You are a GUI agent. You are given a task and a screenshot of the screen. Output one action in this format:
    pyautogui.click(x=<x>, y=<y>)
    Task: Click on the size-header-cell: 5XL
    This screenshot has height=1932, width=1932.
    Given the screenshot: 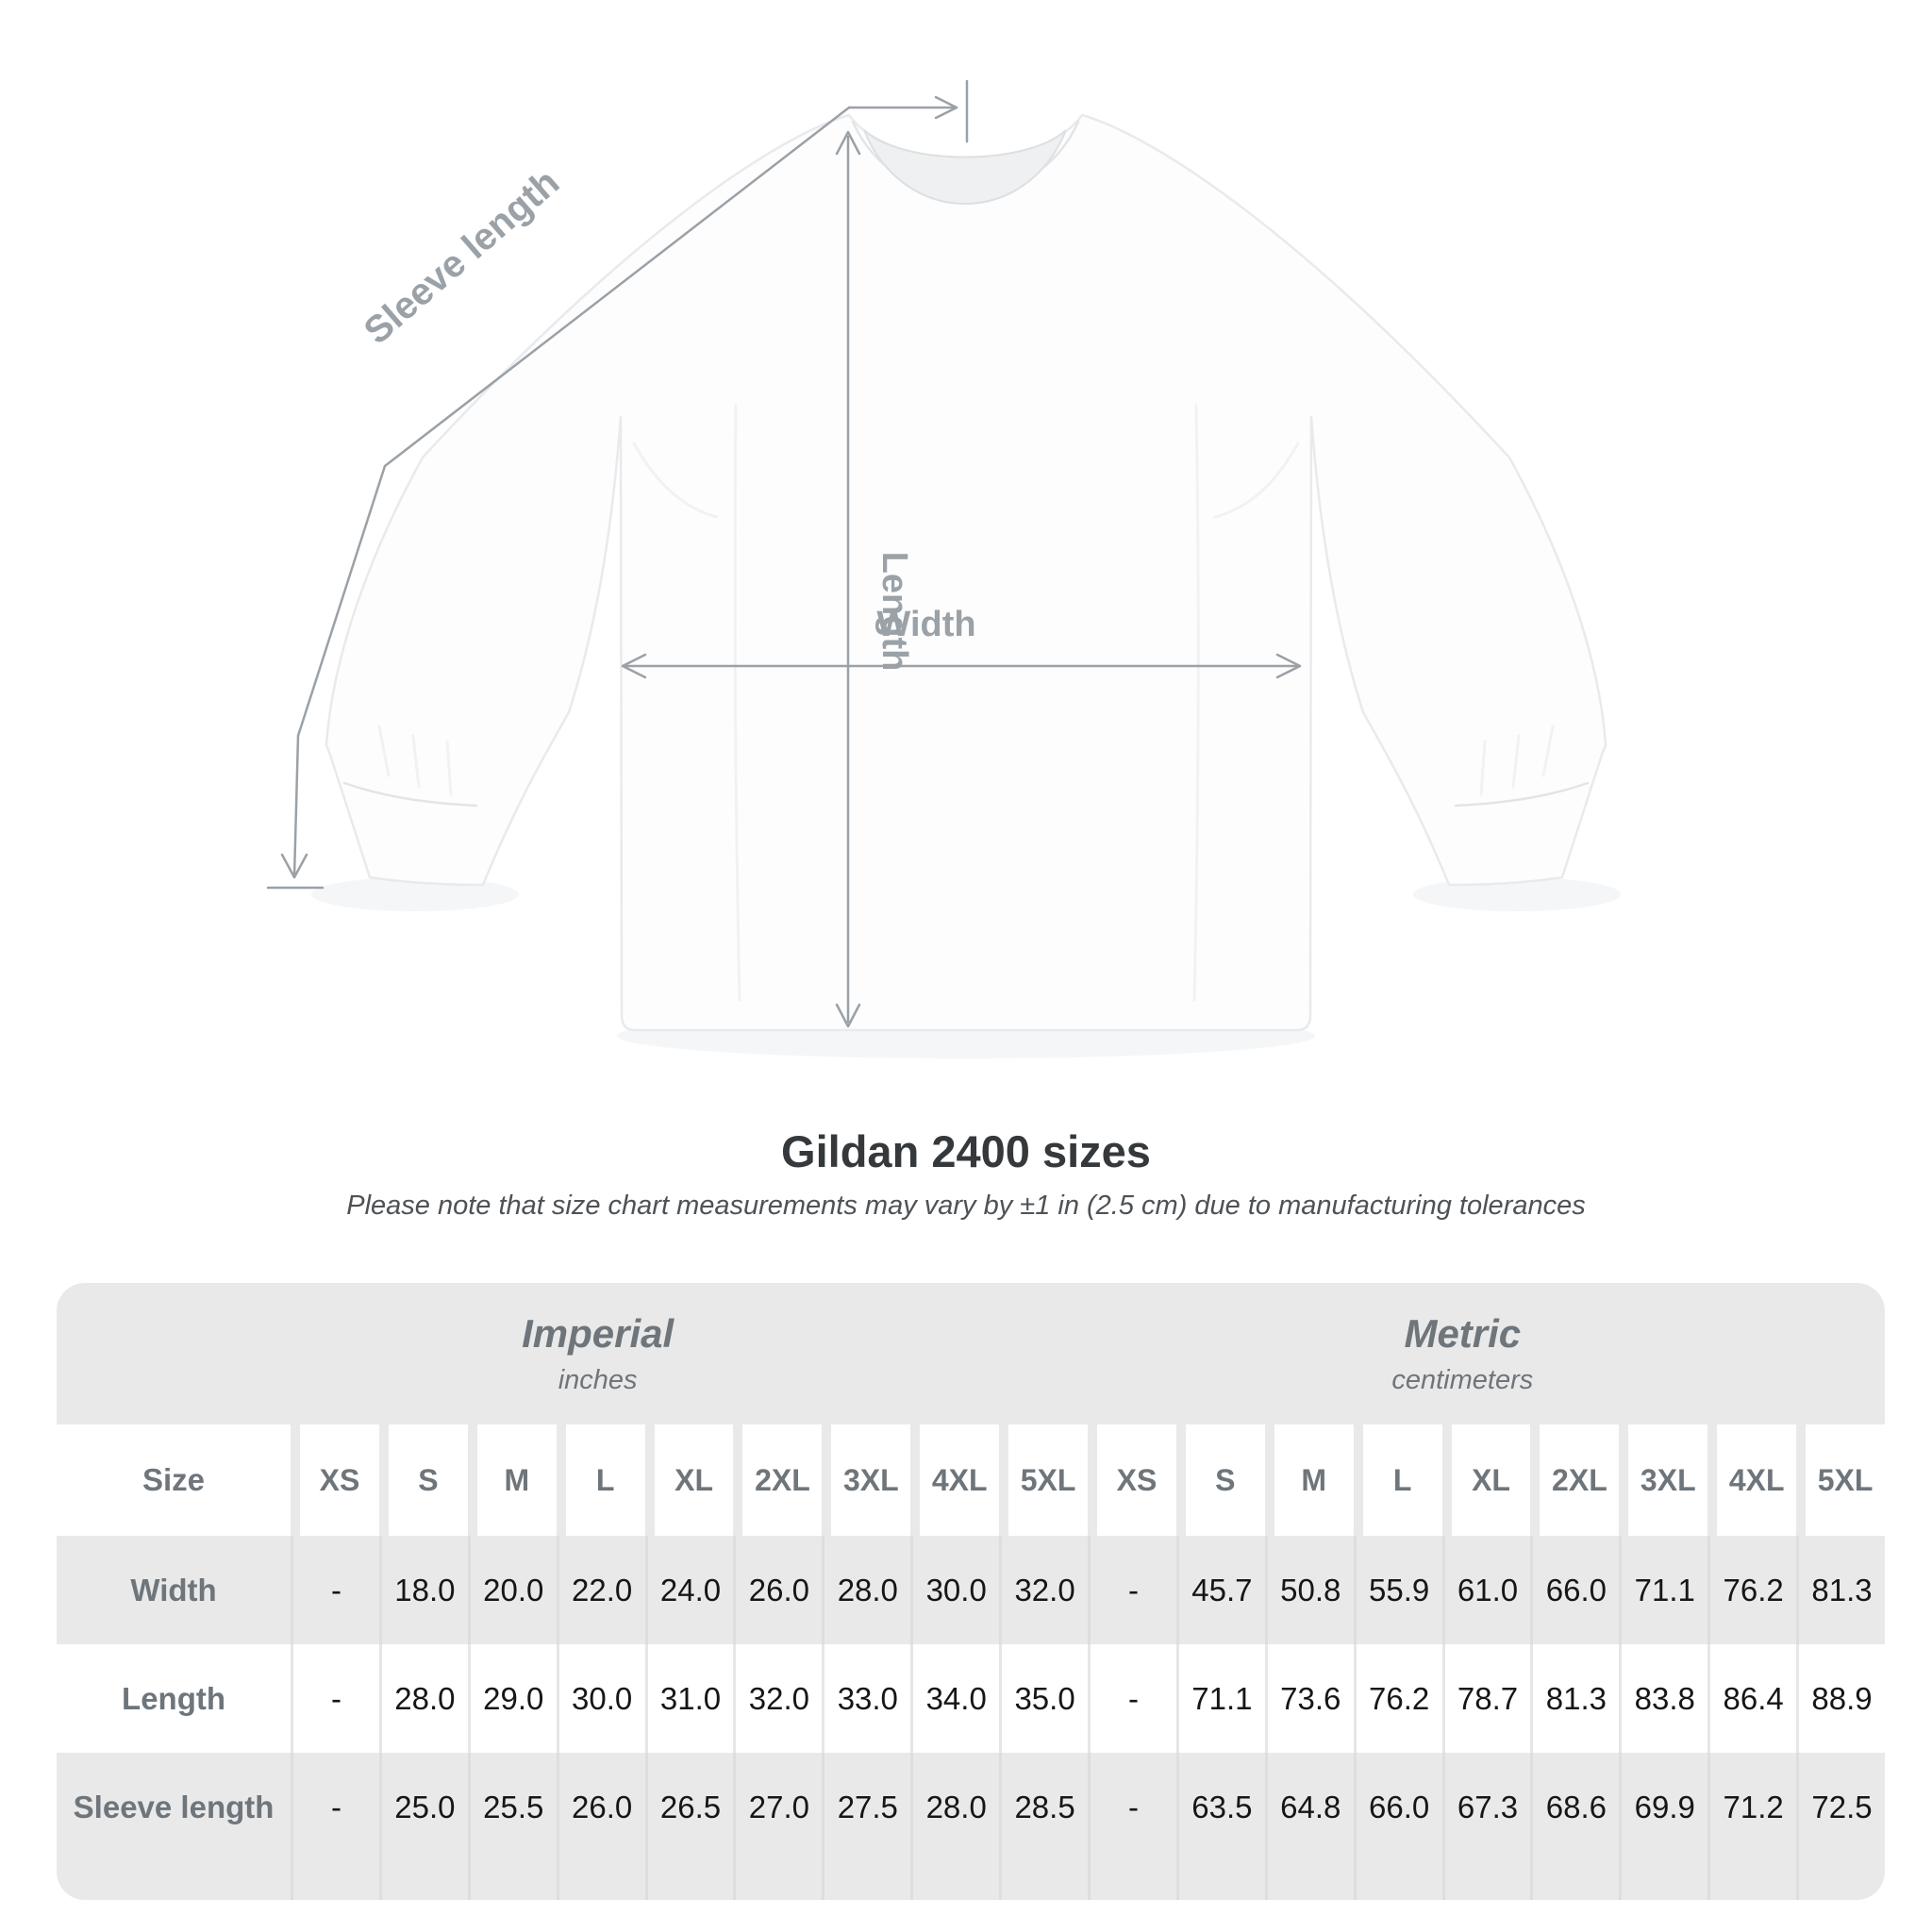 What is the action you would take?
    pyautogui.click(x=1841, y=1480)
    